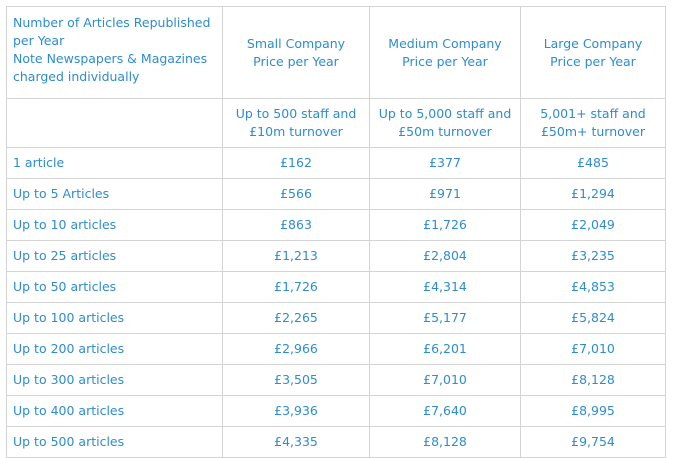  I want to click on row-label: Up to 5 Articles, so click(114, 194).